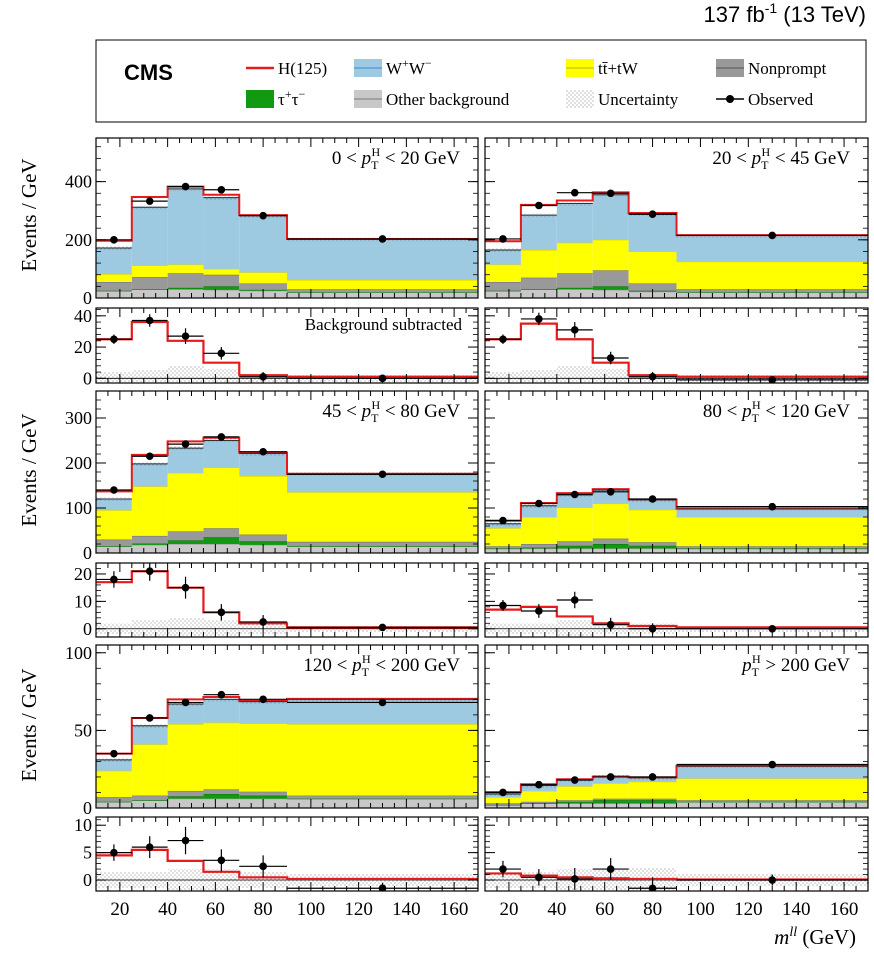  I want to click on panel-label: 80 < pTH < 120 GeV, so click(776, 411).